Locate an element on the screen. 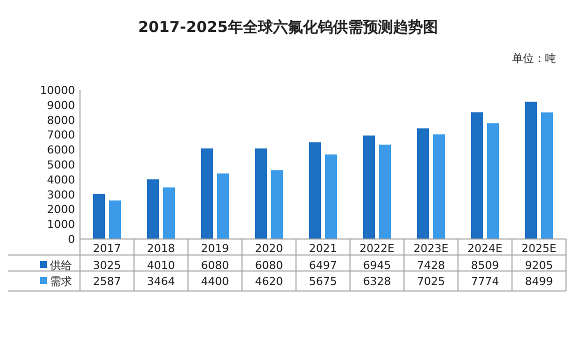 Image resolution: width=576 pixels, height=339 pixels. y-tick-label: 9000 is located at coordinates (61, 105).